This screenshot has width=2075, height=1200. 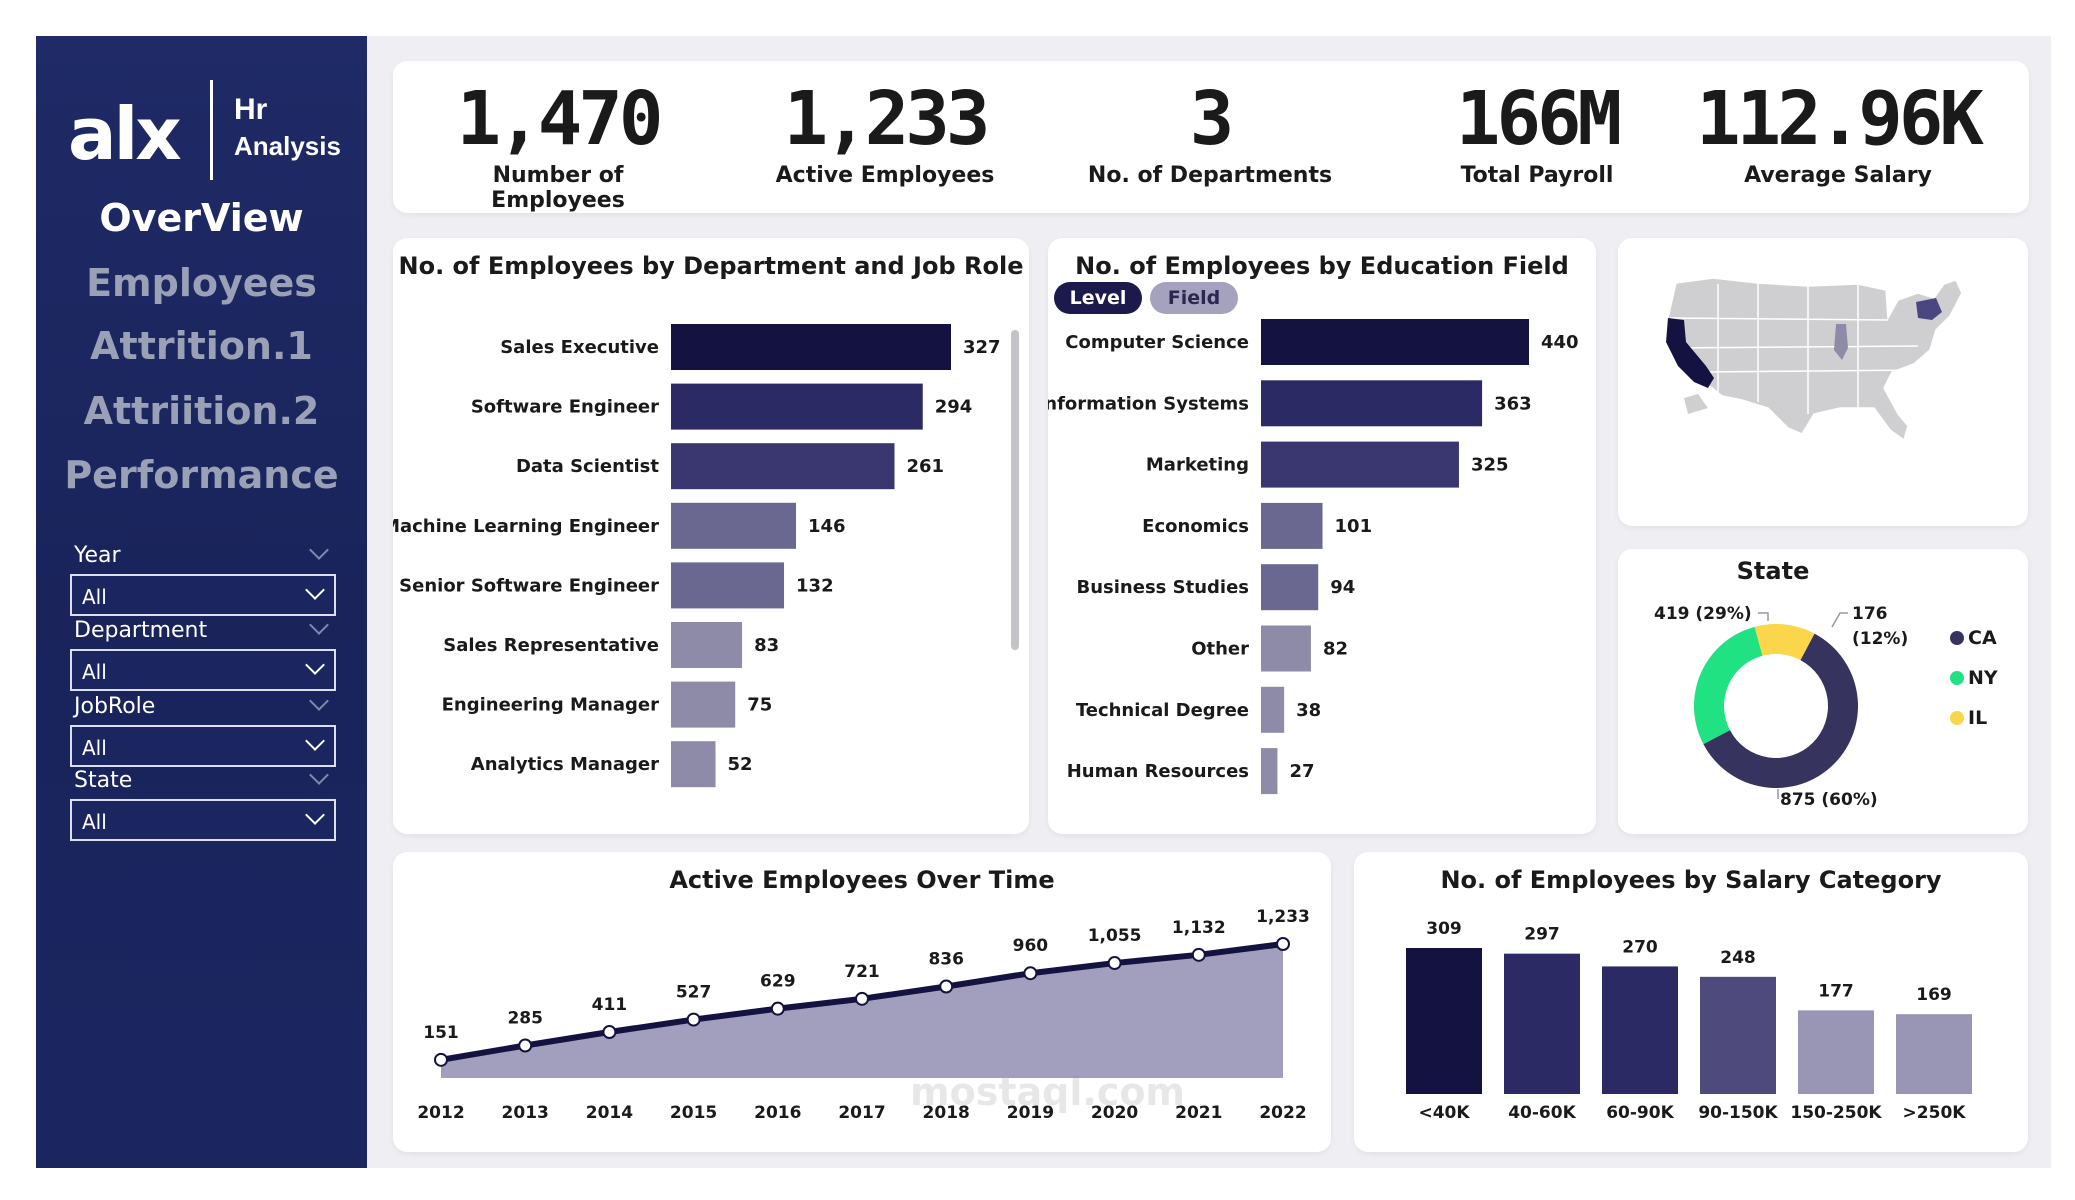 I want to click on x-tick-label: 2022, so click(x=1282, y=1113).